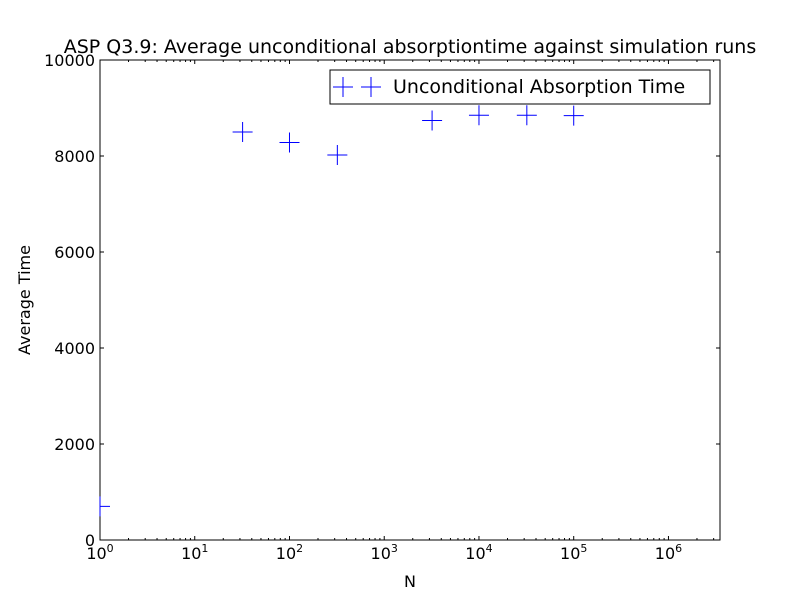 The height and width of the screenshot is (600, 800). Describe the element at coordinates (573, 552) in the screenshot. I see `x-tick-label: 10⁵` at that location.